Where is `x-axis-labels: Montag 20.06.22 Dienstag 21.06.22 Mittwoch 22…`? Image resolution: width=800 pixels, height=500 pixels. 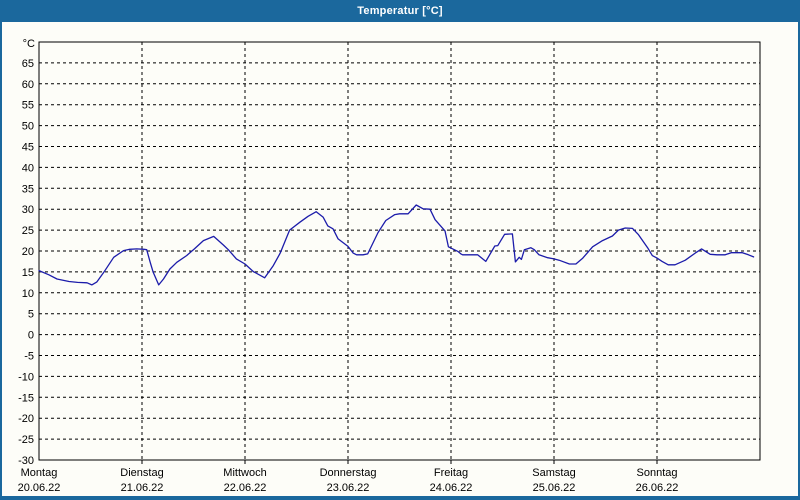
x-axis-labels: Montag 20.06.22 Dienstag 21.06.22 Mittwoch 22… is located at coordinates (348, 480).